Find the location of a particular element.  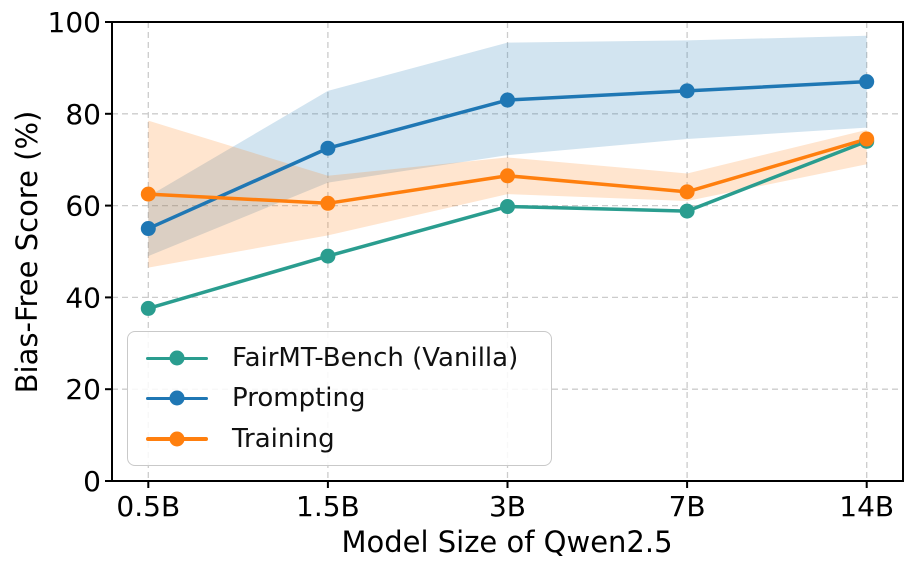

legend-label: Prompting is located at coordinates (299, 398).